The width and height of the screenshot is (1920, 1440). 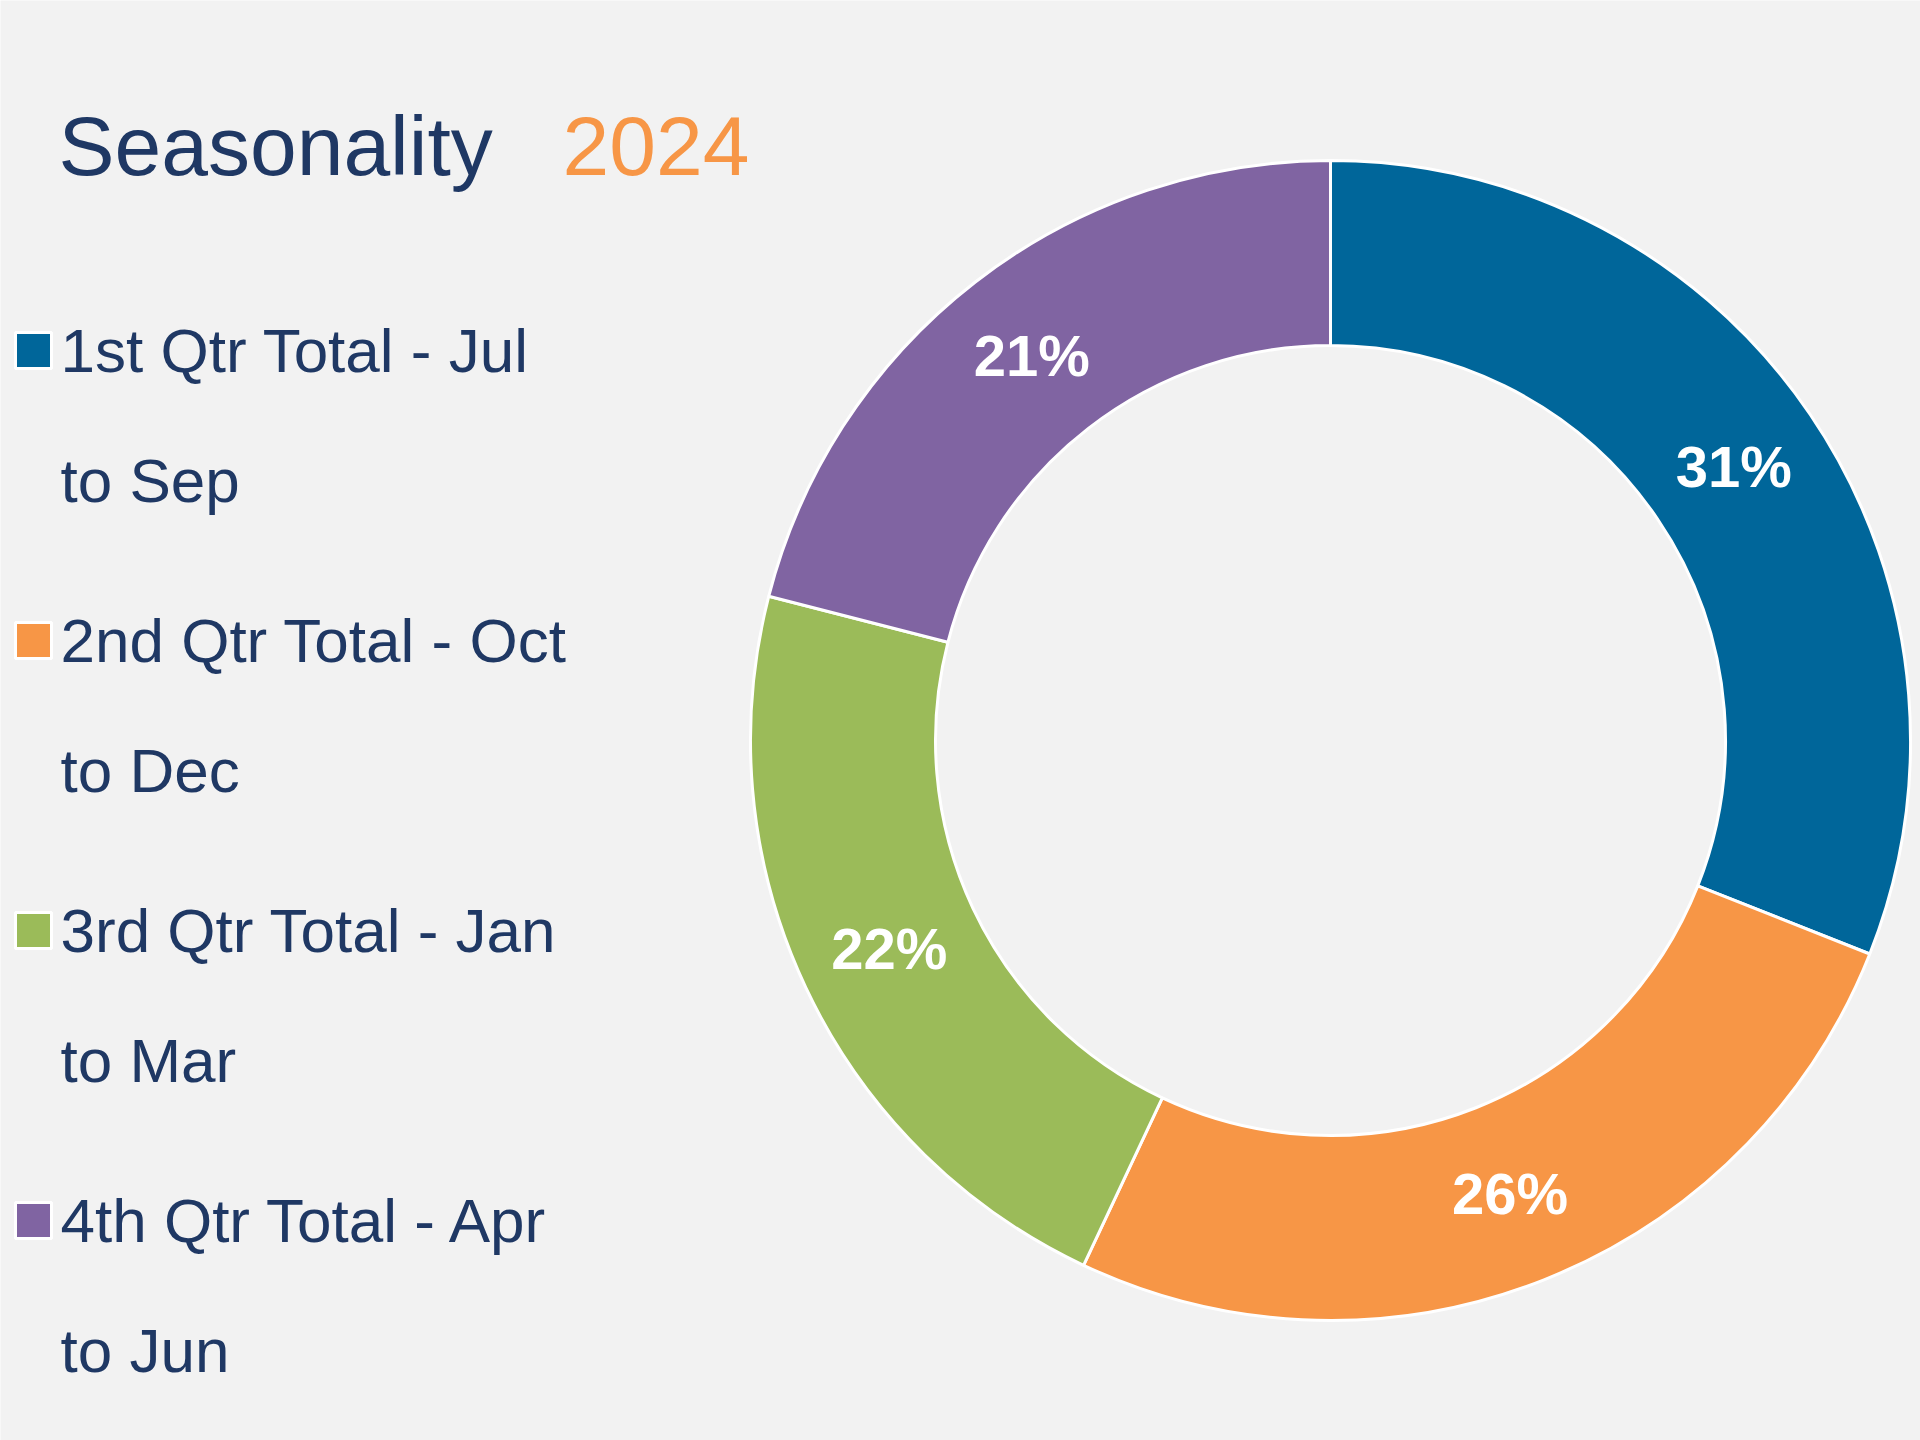 I want to click on data-label: 31%, so click(x=1733, y=466).